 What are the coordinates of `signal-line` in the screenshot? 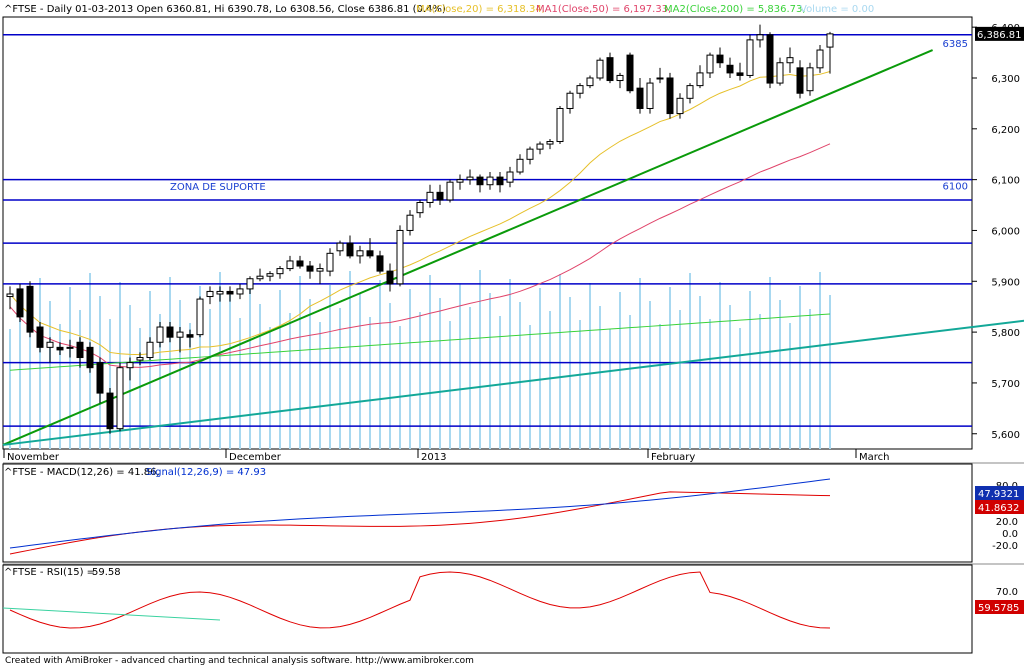 It's located at (420, 513).